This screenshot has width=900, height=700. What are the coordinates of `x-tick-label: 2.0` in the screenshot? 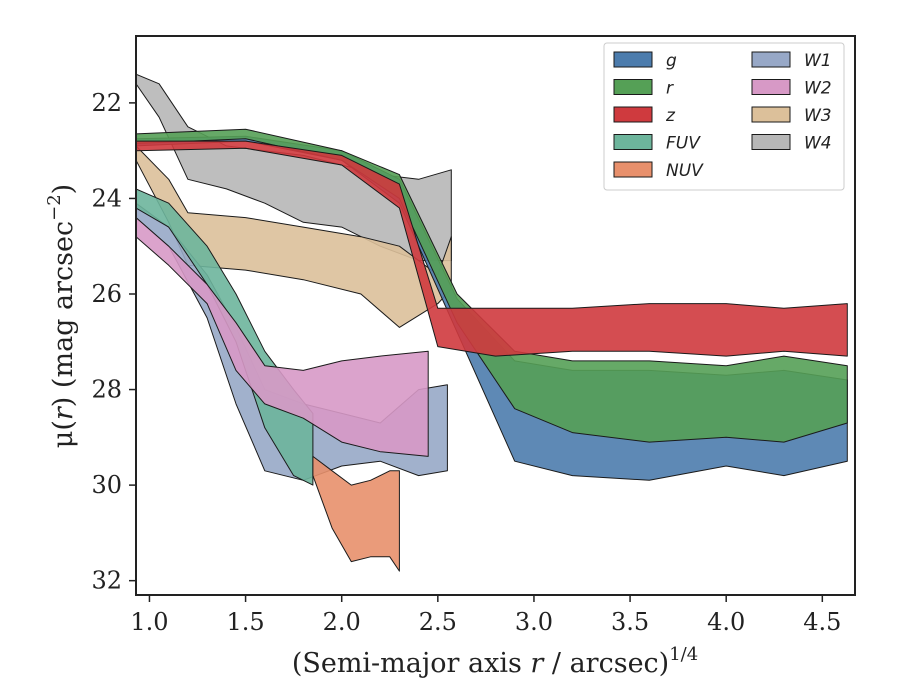 It's located at (342, 622).